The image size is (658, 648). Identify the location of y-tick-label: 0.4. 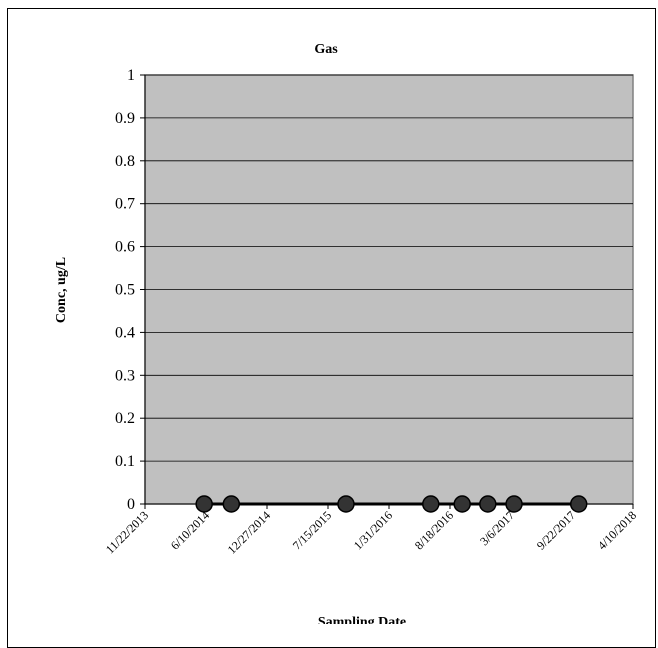
(125, 332).